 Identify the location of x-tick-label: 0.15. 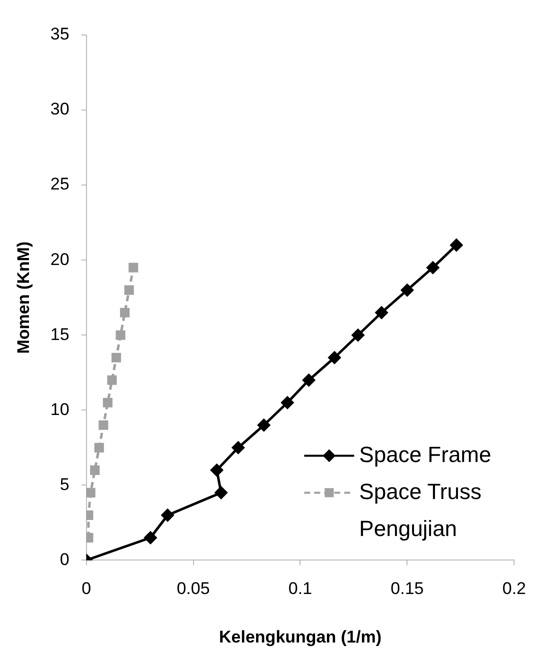
(407, 588).